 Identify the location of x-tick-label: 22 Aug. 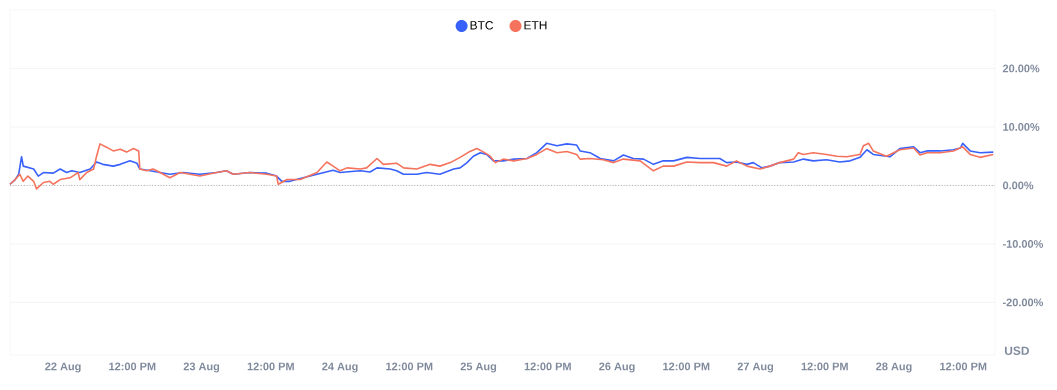
(63, 367).